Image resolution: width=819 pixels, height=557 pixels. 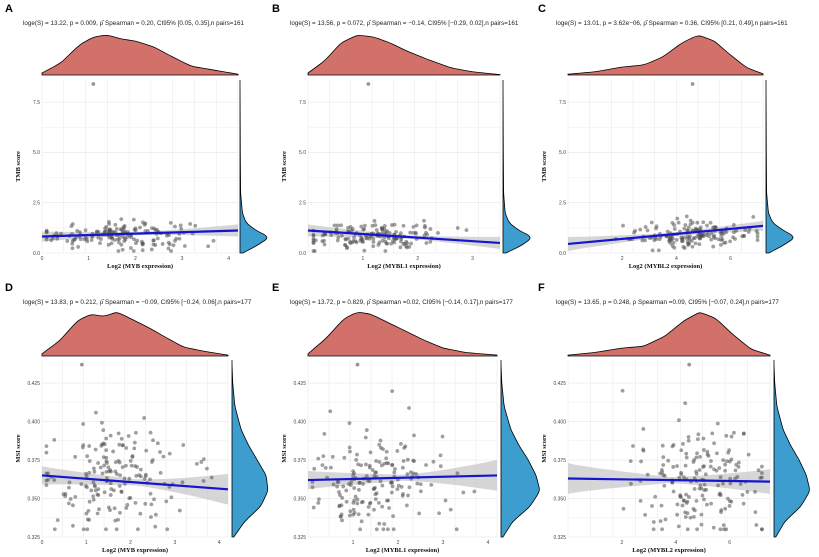 I want to click on x-tick-label: 0, so click(x=42, y=259).